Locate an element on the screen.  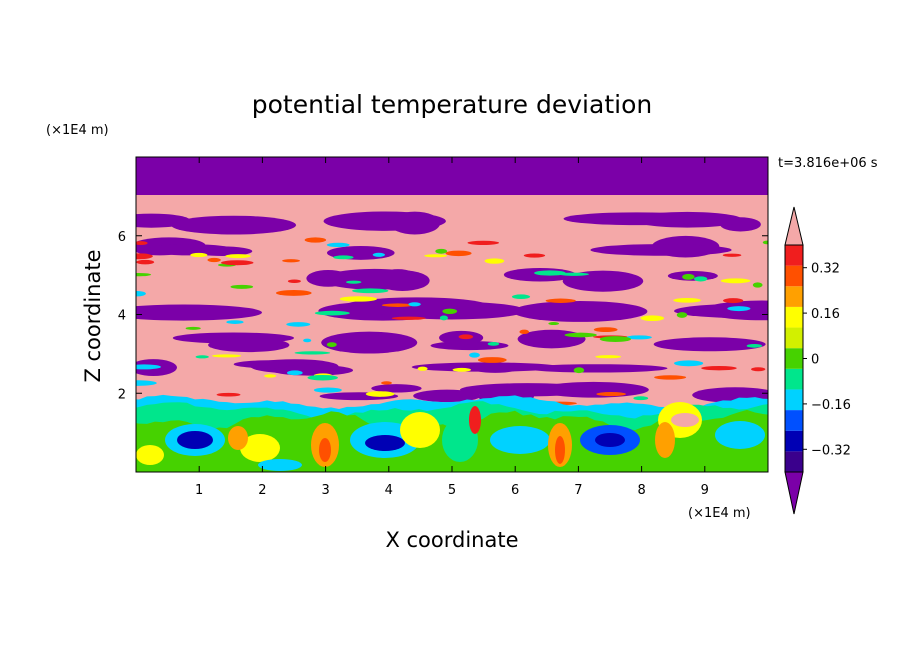
colorbar-over-arrow is located at coordinates (794, 226).